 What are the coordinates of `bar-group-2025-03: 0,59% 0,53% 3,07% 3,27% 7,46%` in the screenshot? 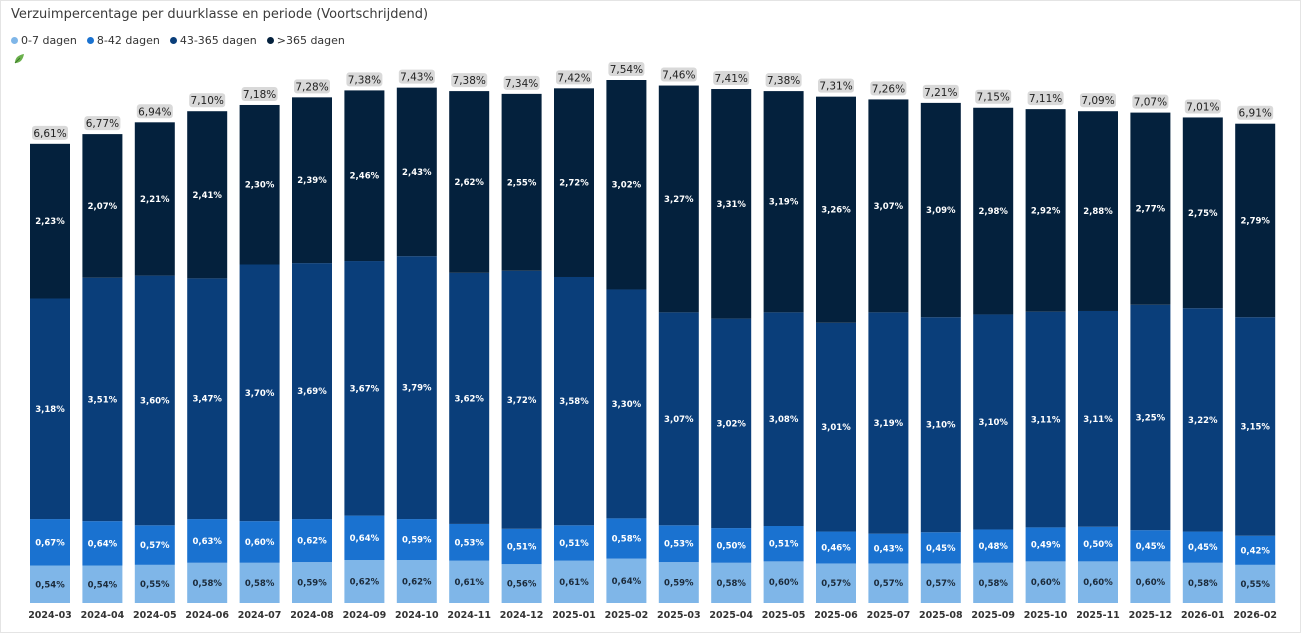 It's located at (678, 335).